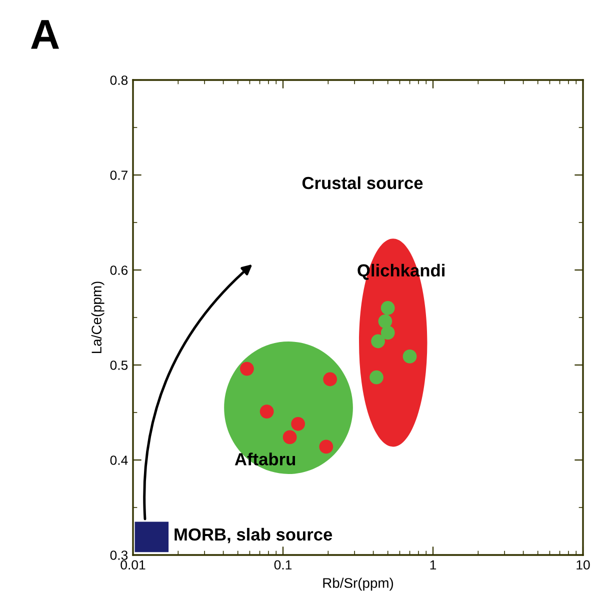 The image size is (616, 614). I want to click on chart-title: A, so click(45, 34).